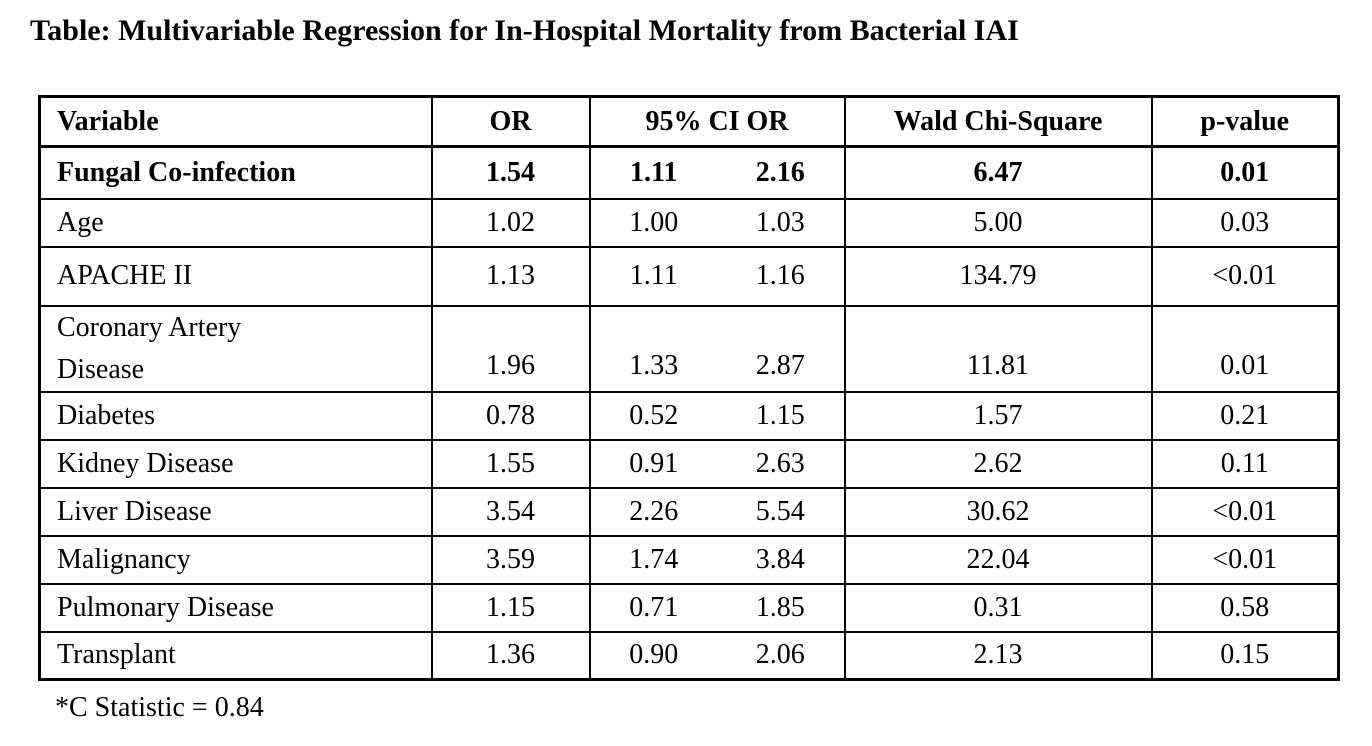  I want to click on variable-label: Coronary Artery Disease, so click(149, 348).